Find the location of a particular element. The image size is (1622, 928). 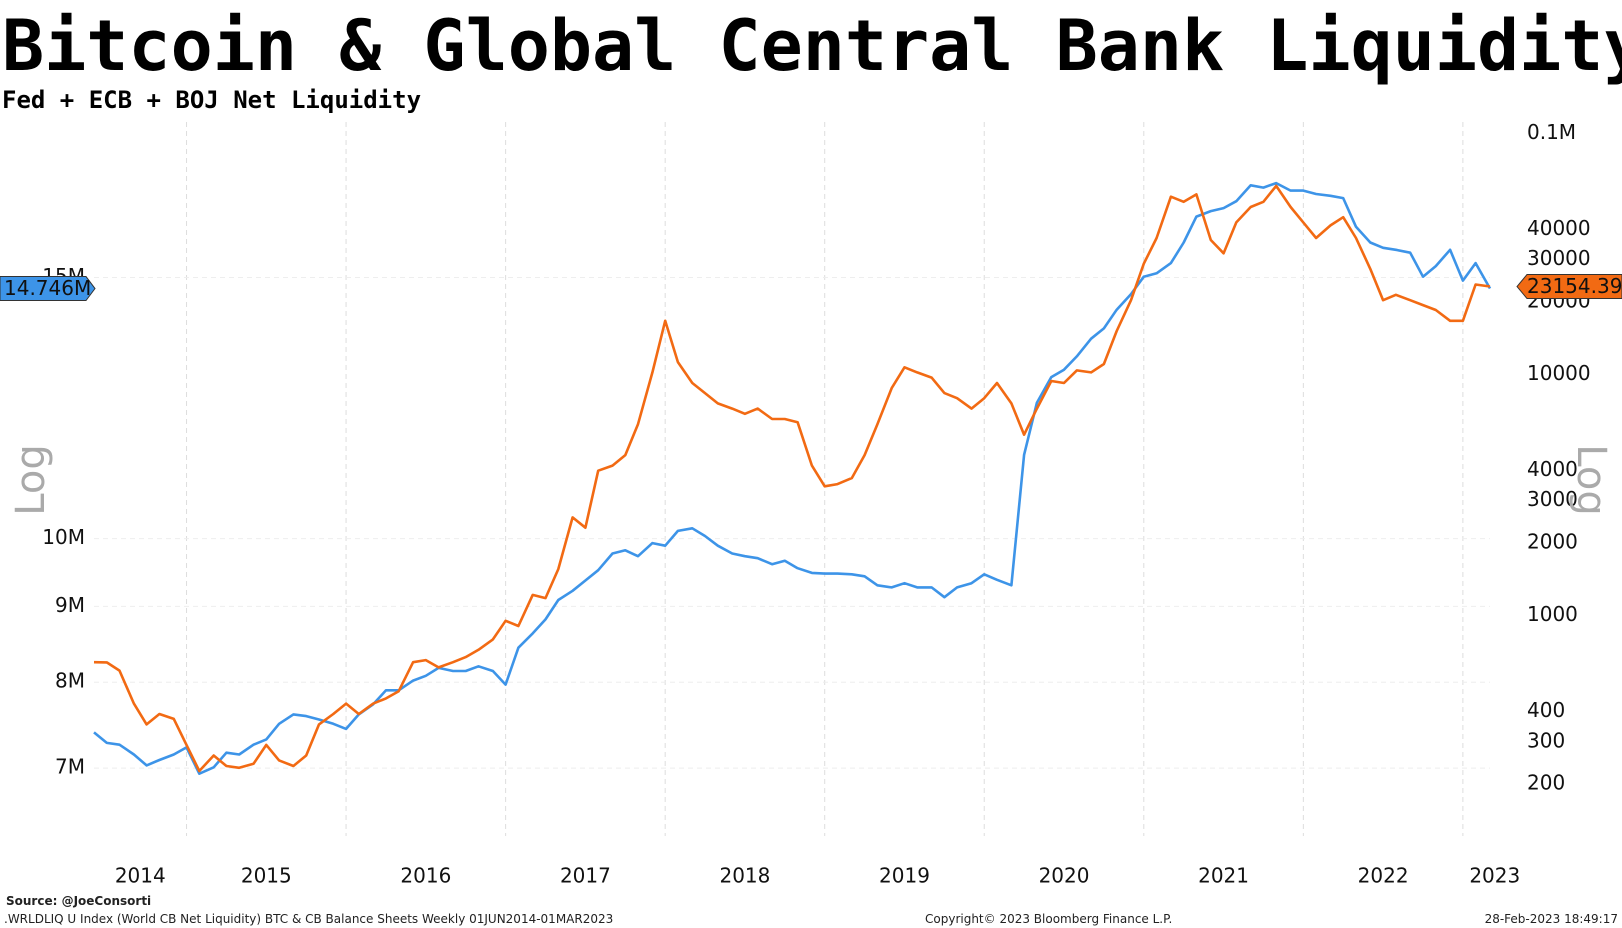

last-value-badge: 23154.39 is located at coordinates (1569, 287).